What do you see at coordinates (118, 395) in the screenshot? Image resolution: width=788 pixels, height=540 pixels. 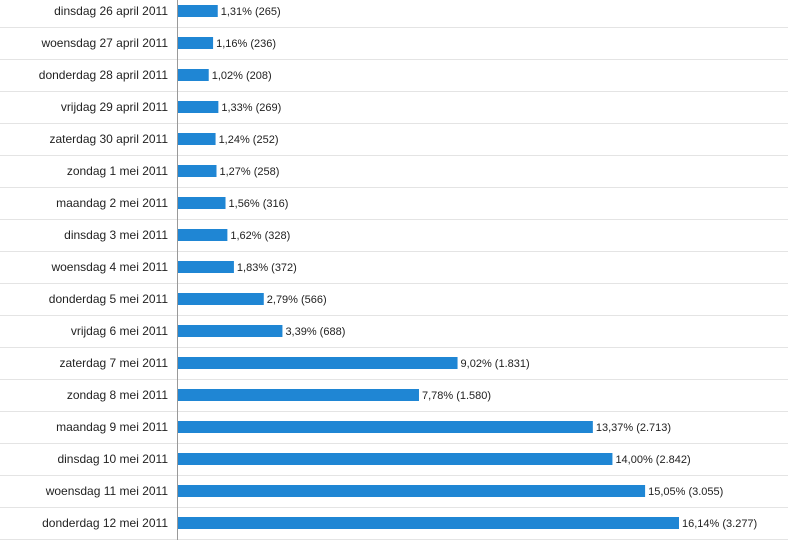 I see `category-label: zondag 8 mei 2011` at bounding box center [118, 395].